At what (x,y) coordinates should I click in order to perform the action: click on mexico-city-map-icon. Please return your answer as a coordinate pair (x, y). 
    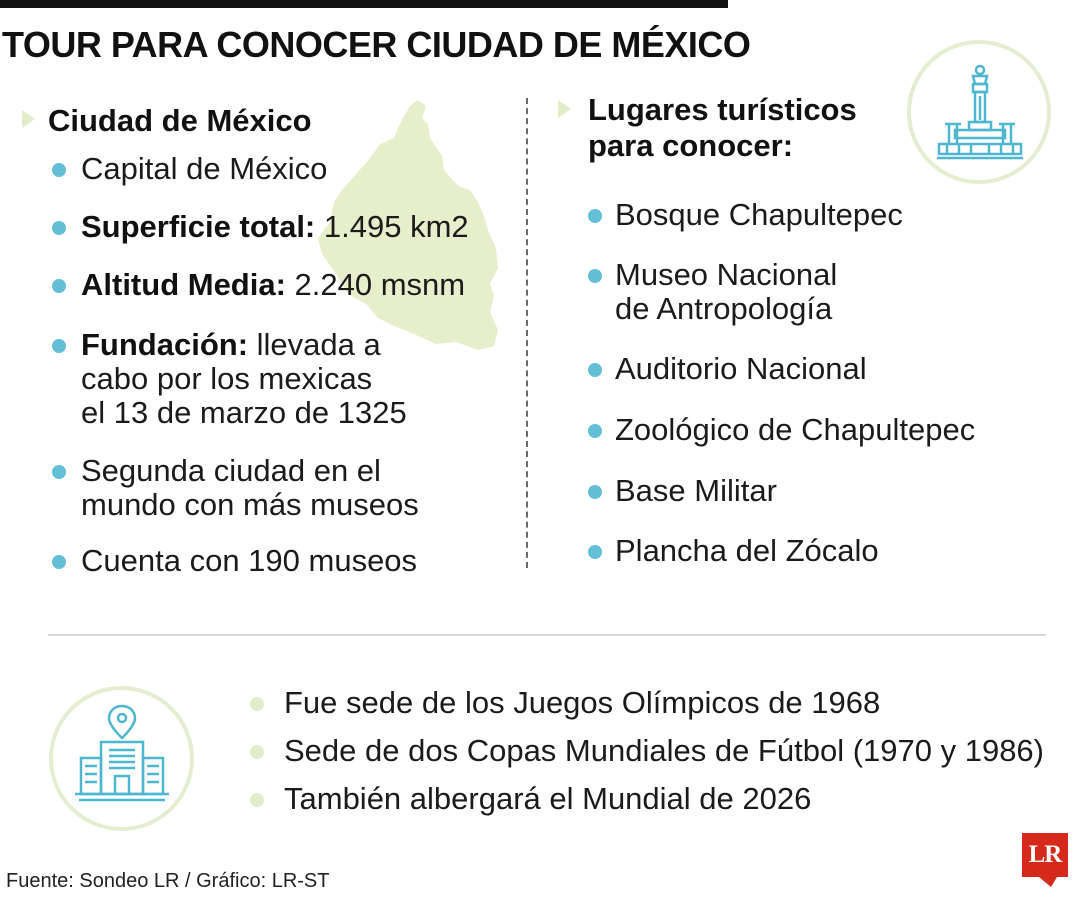
    Looking at the image, I should click on (408, 225).